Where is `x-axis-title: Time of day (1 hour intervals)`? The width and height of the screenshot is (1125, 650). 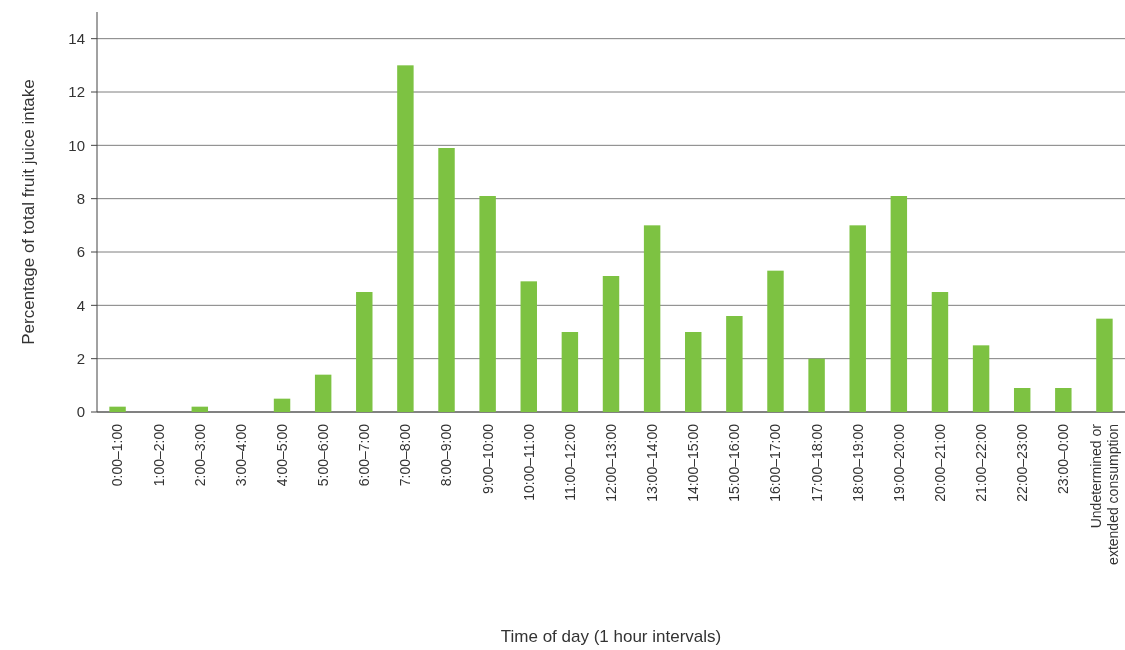
x-axis-title: Time of day (1 hour intervals) is located at coordinates (611, 636).